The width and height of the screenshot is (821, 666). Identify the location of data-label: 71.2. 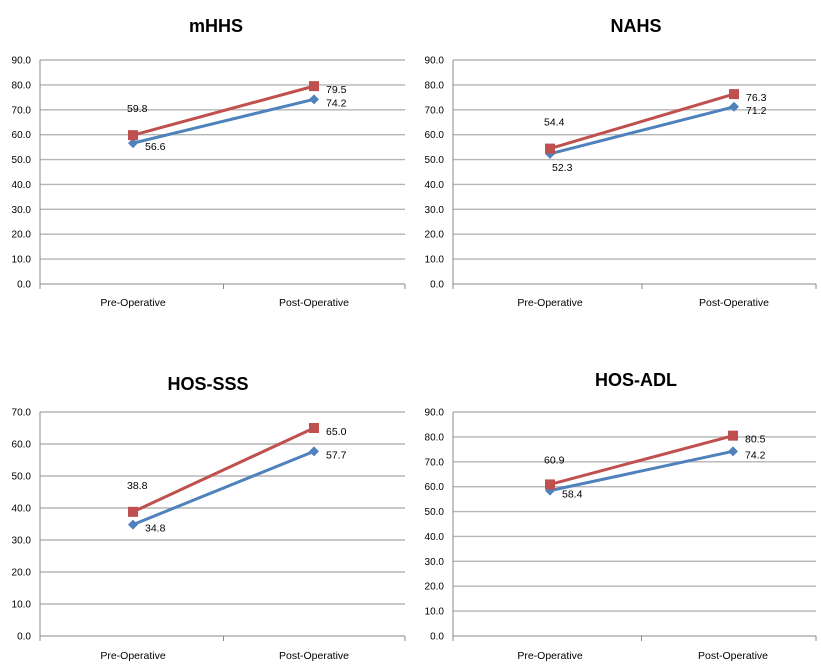
(756, 111).